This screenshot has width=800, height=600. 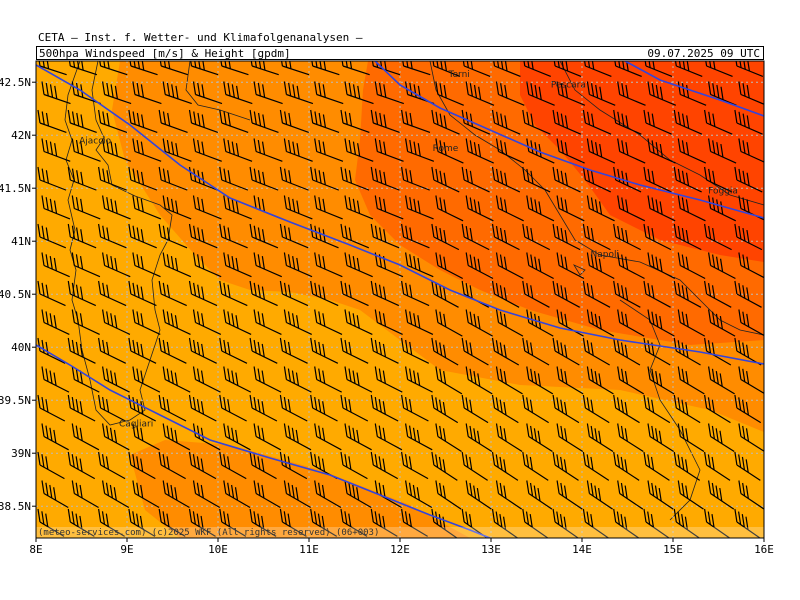 What do you see at coordinates (21, 135) in the screenshot?
I see `lat-tick-label: 42N` at bounding box center [21, 135].